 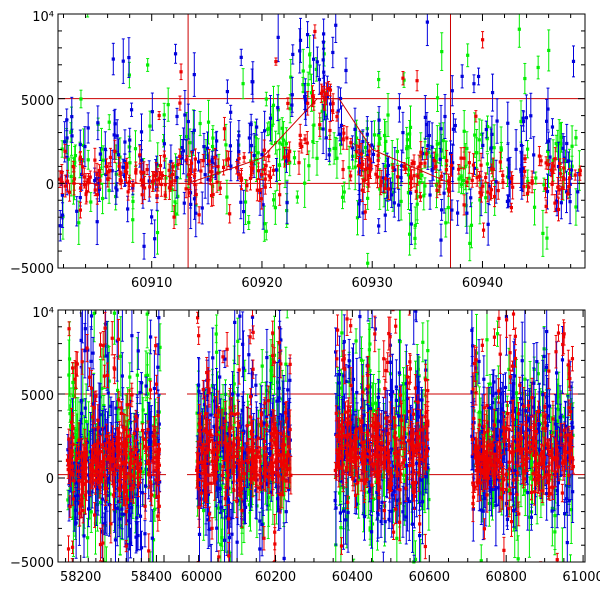 I want to click on top-y-tick-label-10000: 10⁴, so click(x=43, y=17).